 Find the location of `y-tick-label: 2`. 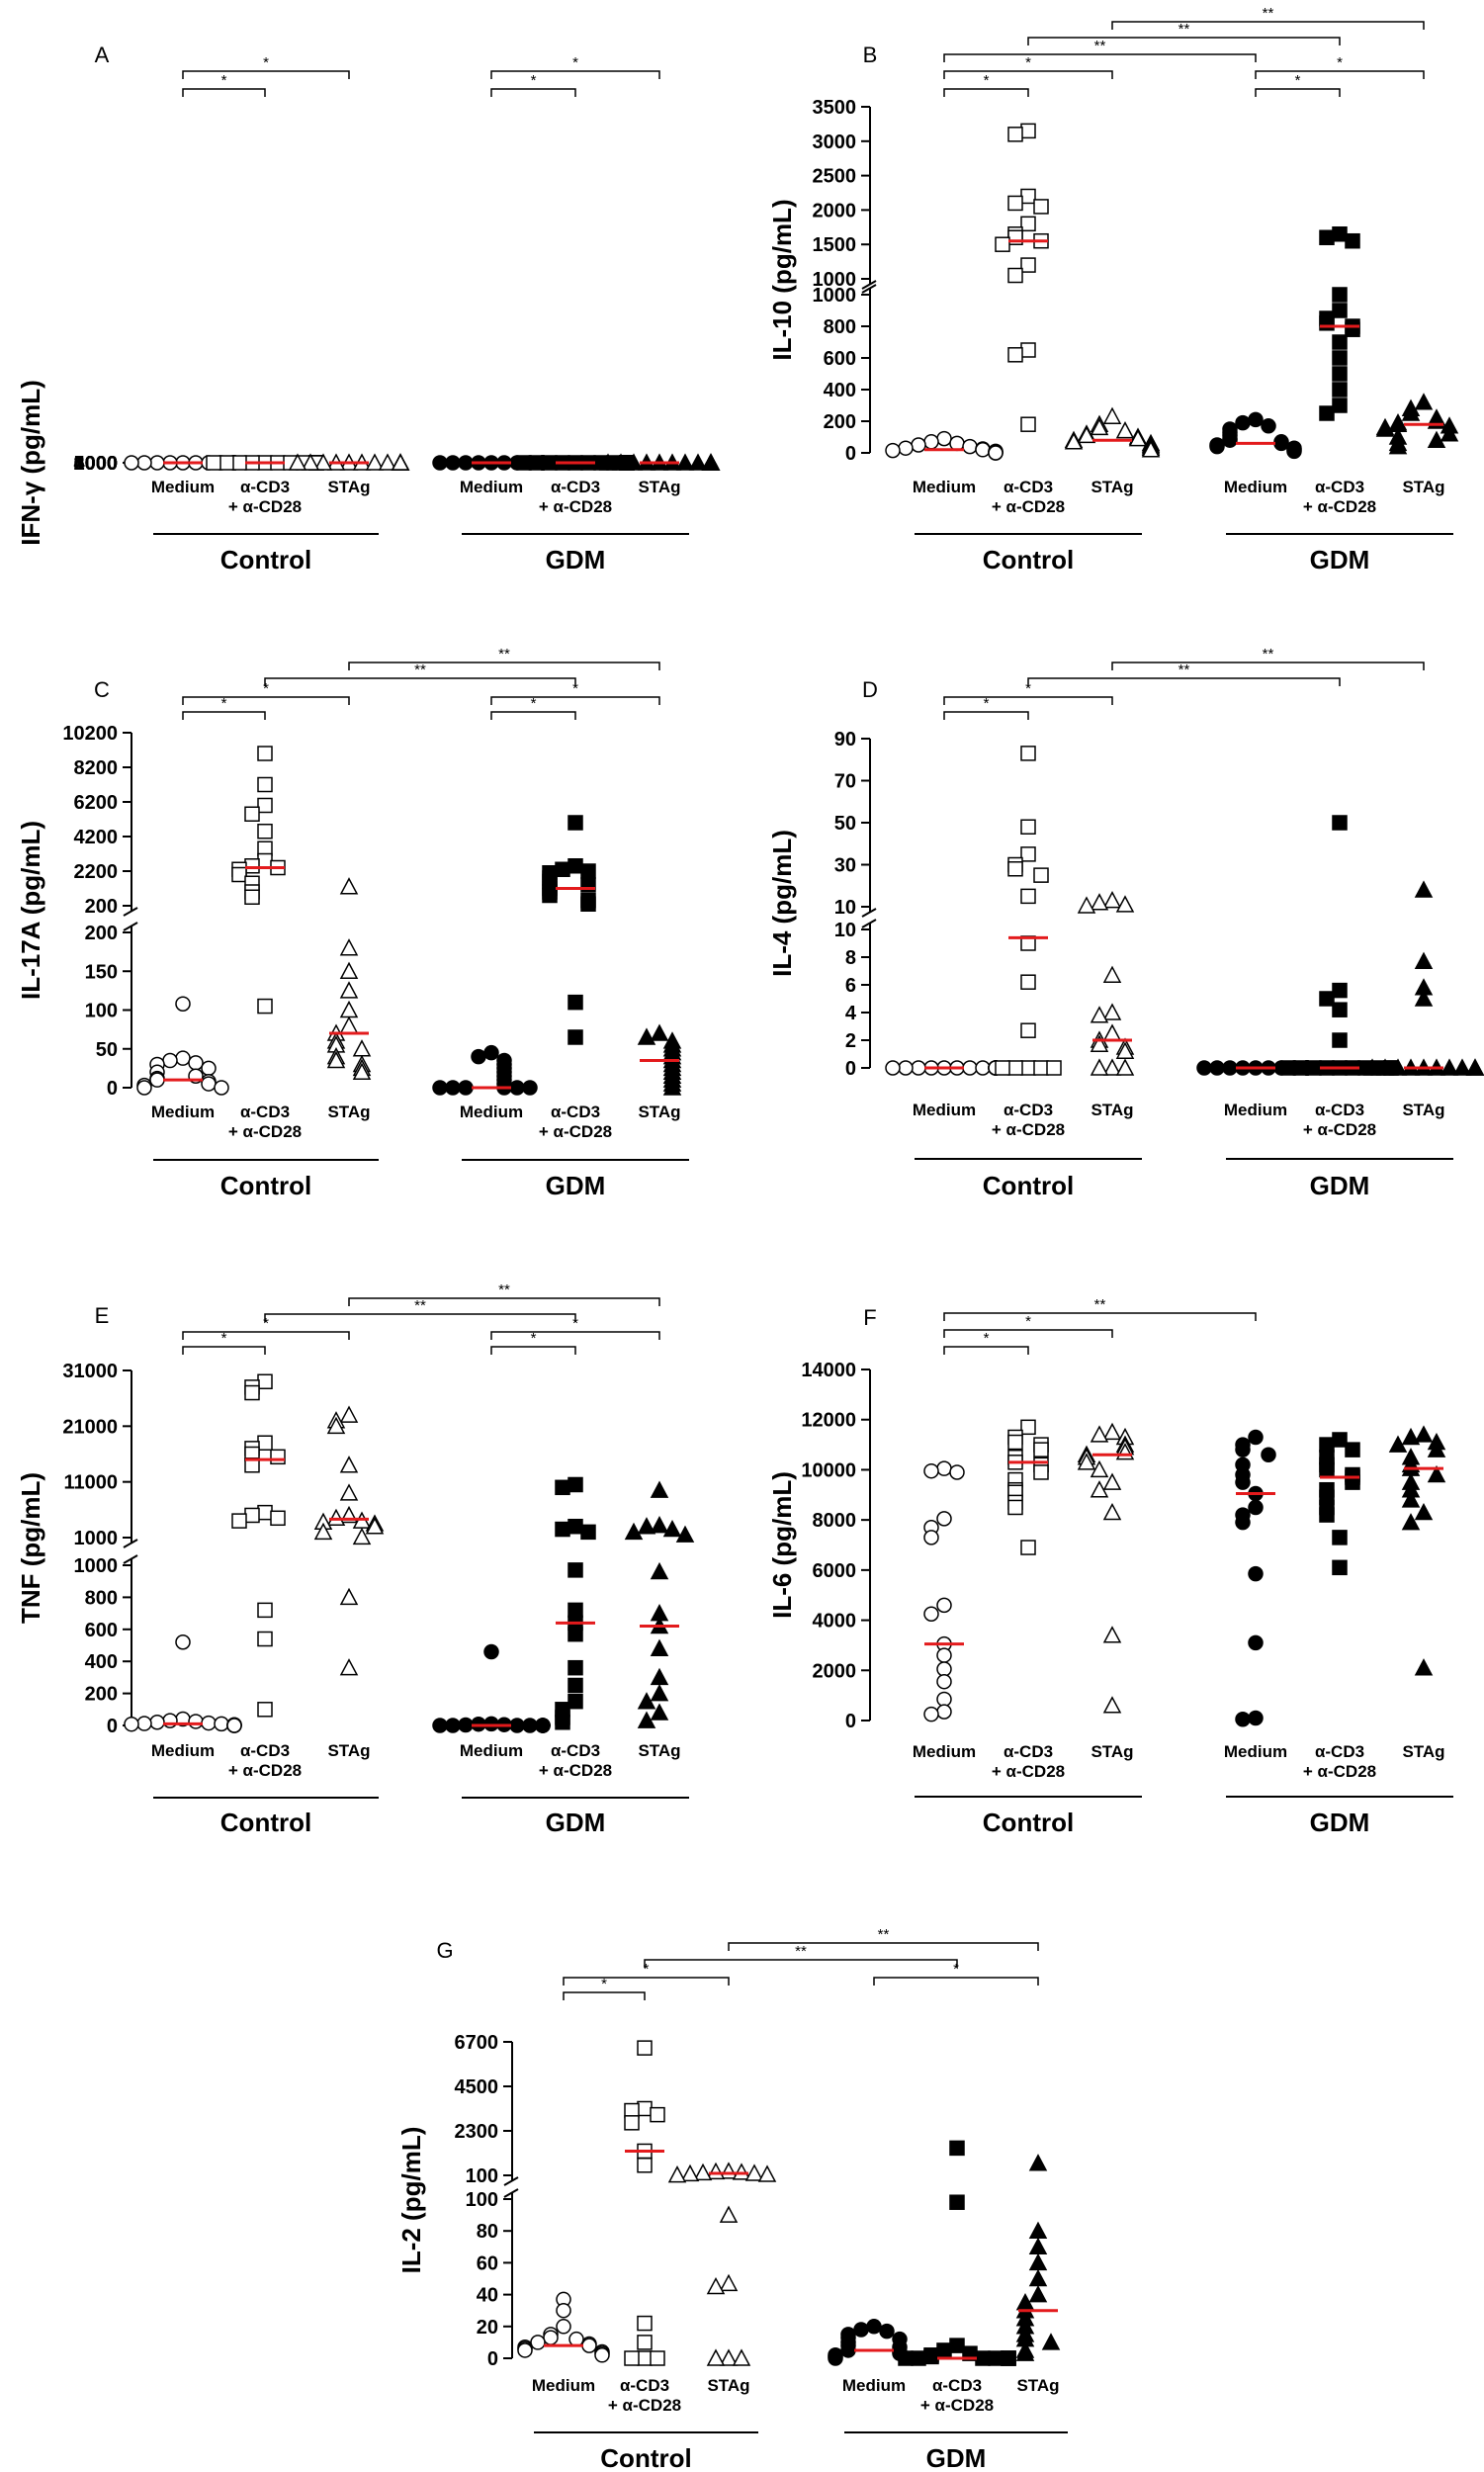

y-tick-label: 2 is located at coordinates (850, 1041).